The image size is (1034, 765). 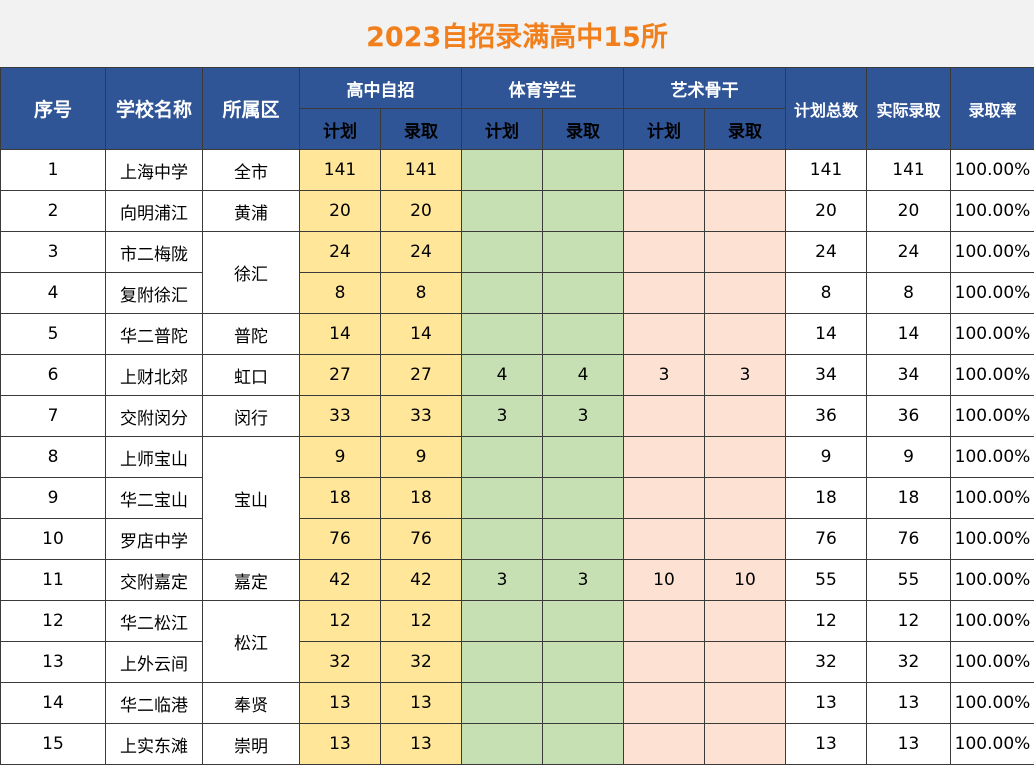 What do you see at coordinates (517, 375) in the screenshot?
I see `table-row: 6 上财北郊 虹口 27 27 4 4 3 3 34 34 100.00%` at bounding box center [517, 375].